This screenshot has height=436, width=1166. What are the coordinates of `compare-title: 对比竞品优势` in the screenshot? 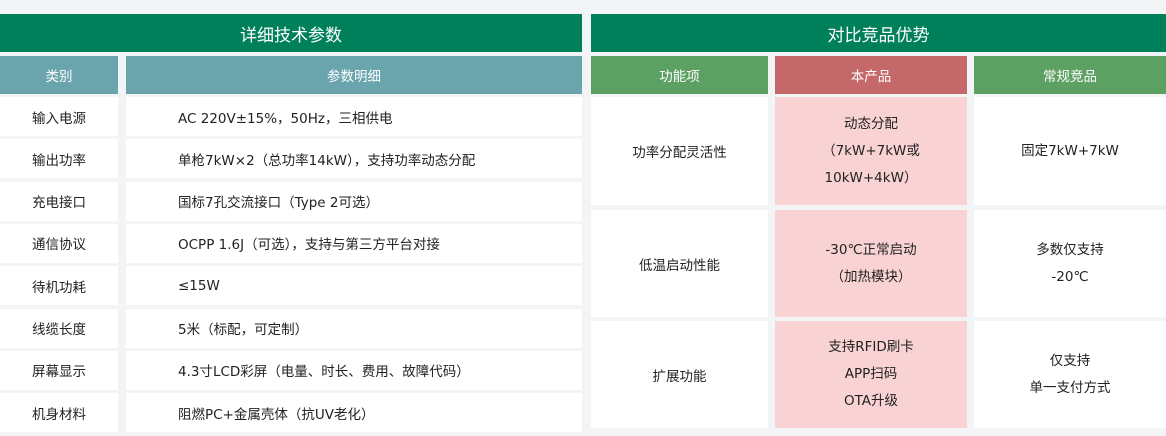 It's located at (878, 33).